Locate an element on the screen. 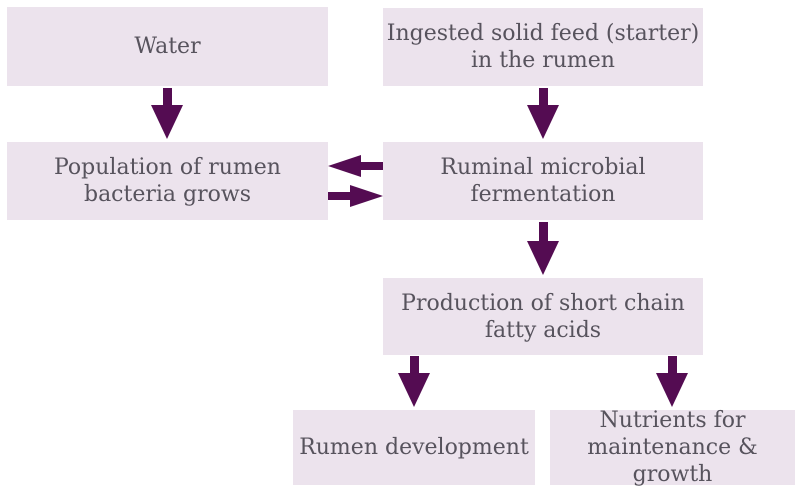 The height and width of the screenshot is (499, 804). node-fermentation: Ruminal microbial fermentation is located at coordinates (543, 181).